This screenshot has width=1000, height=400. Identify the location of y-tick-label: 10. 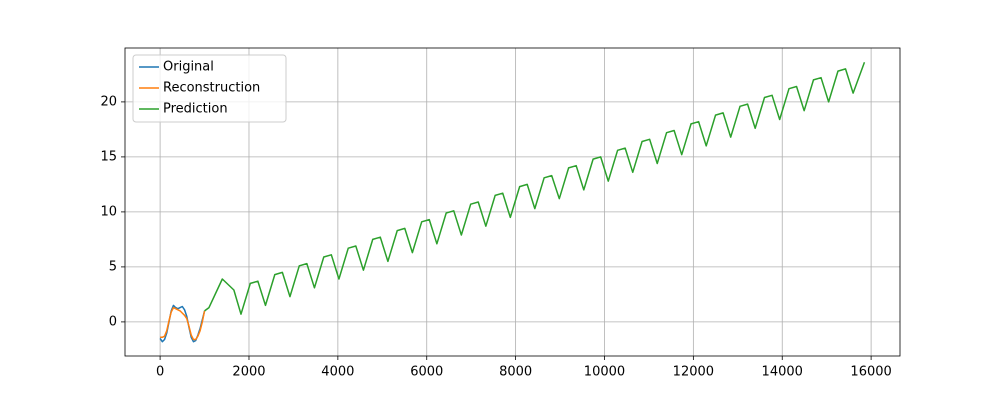
(108, 211).